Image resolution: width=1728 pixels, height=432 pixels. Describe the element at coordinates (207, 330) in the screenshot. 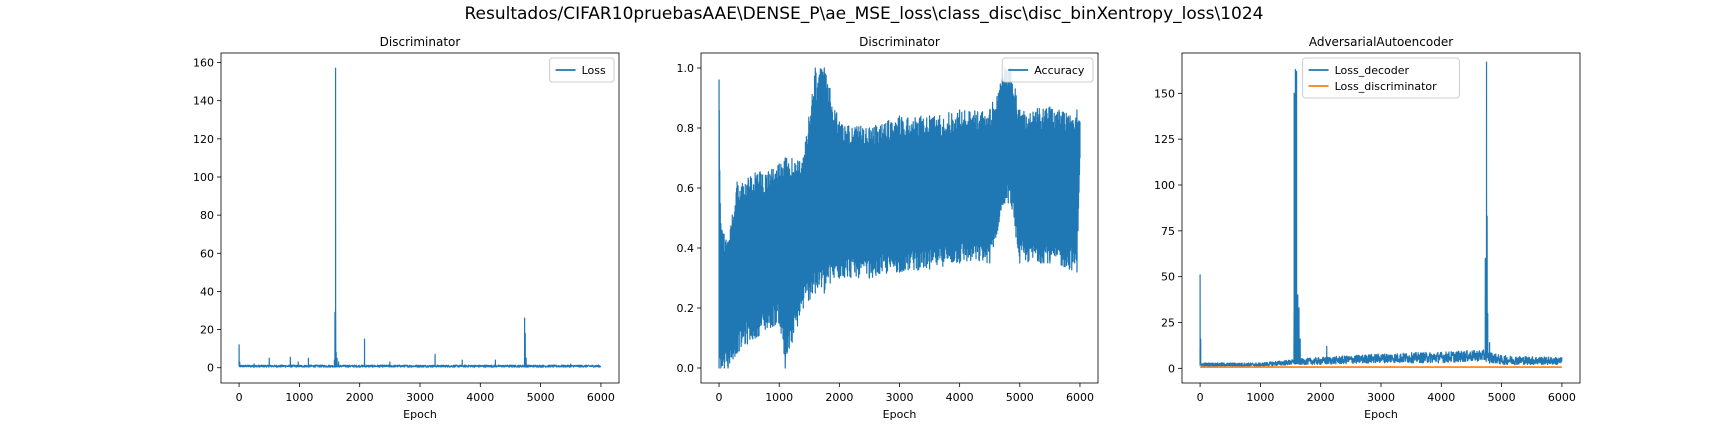

I see `y-tick-label: 20` at that location.